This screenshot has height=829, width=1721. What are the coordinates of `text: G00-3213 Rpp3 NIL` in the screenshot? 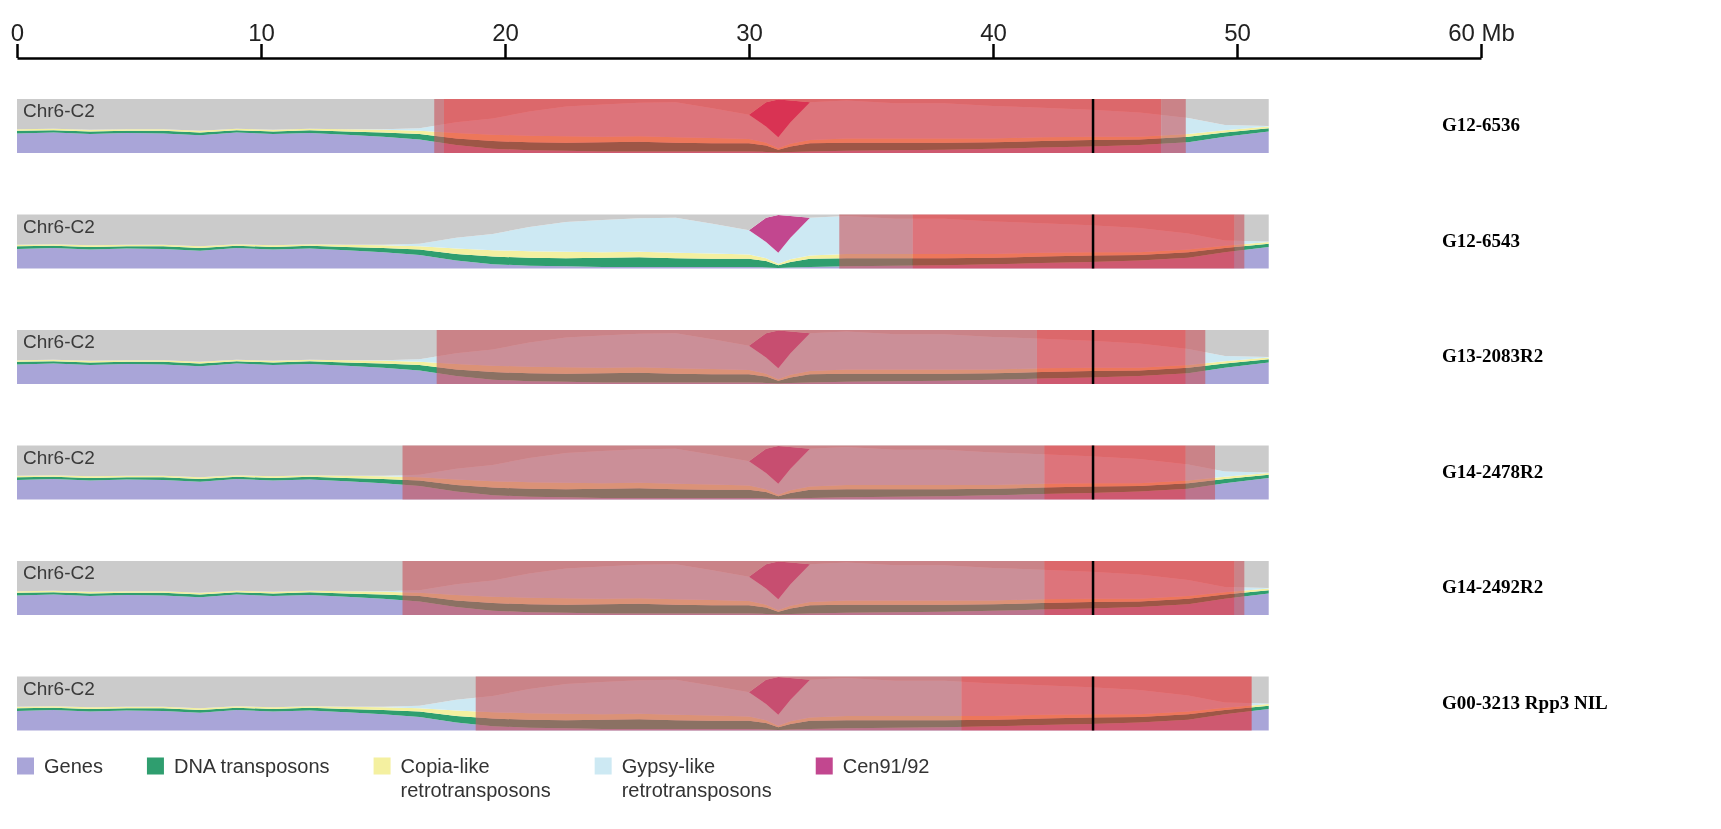 It's located at (1525, 702).